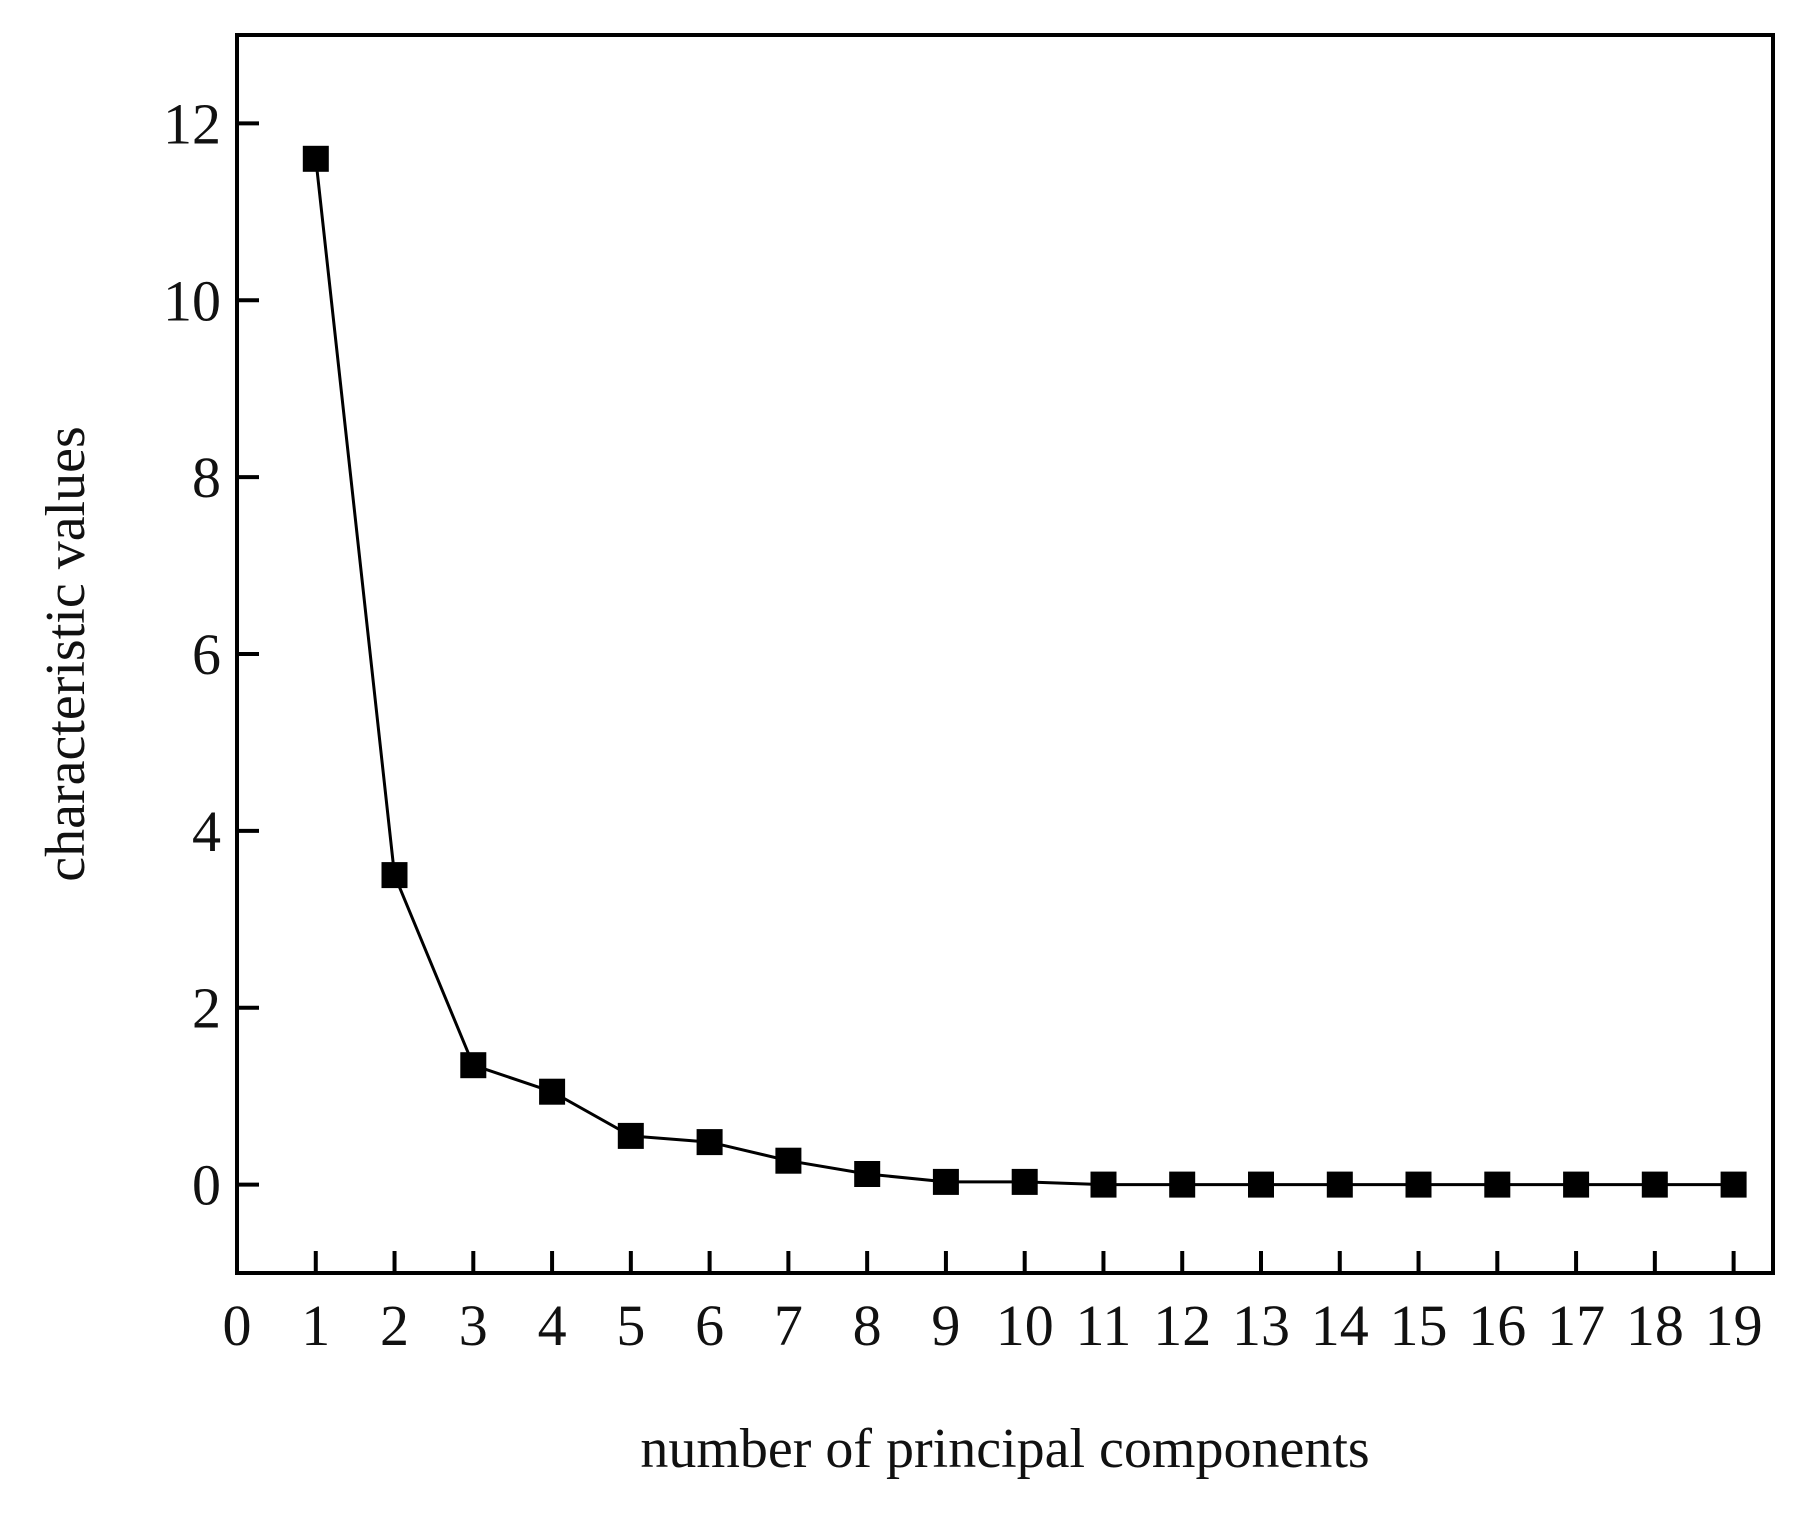 This screenshot has width=1804, height=1521. I want to click on y-tick-label: 4, so click(206, 831).